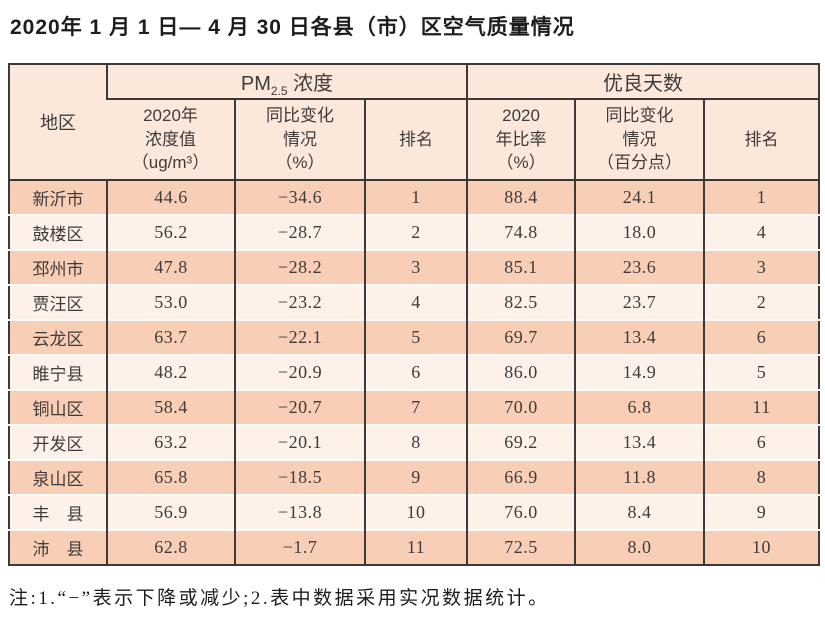  I want to click on good-ratio-cell: 70.0, so click(521, 407).